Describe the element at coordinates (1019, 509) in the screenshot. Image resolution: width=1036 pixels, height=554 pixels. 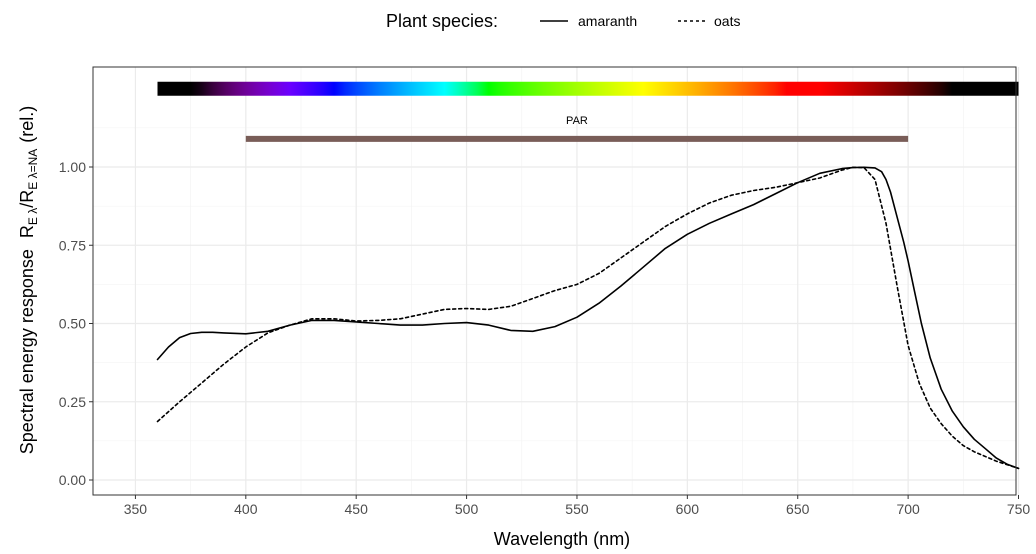
I see `x-tick-label: 750` at that location.